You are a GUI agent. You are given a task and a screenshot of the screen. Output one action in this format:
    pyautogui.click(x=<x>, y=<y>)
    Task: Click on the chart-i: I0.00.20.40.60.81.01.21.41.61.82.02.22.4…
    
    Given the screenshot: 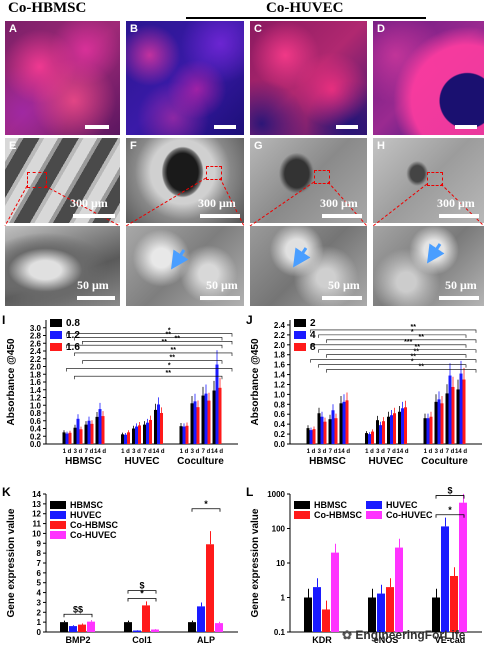 What is the action you would take?
    pyautogui.click(x=120, y=390)
    